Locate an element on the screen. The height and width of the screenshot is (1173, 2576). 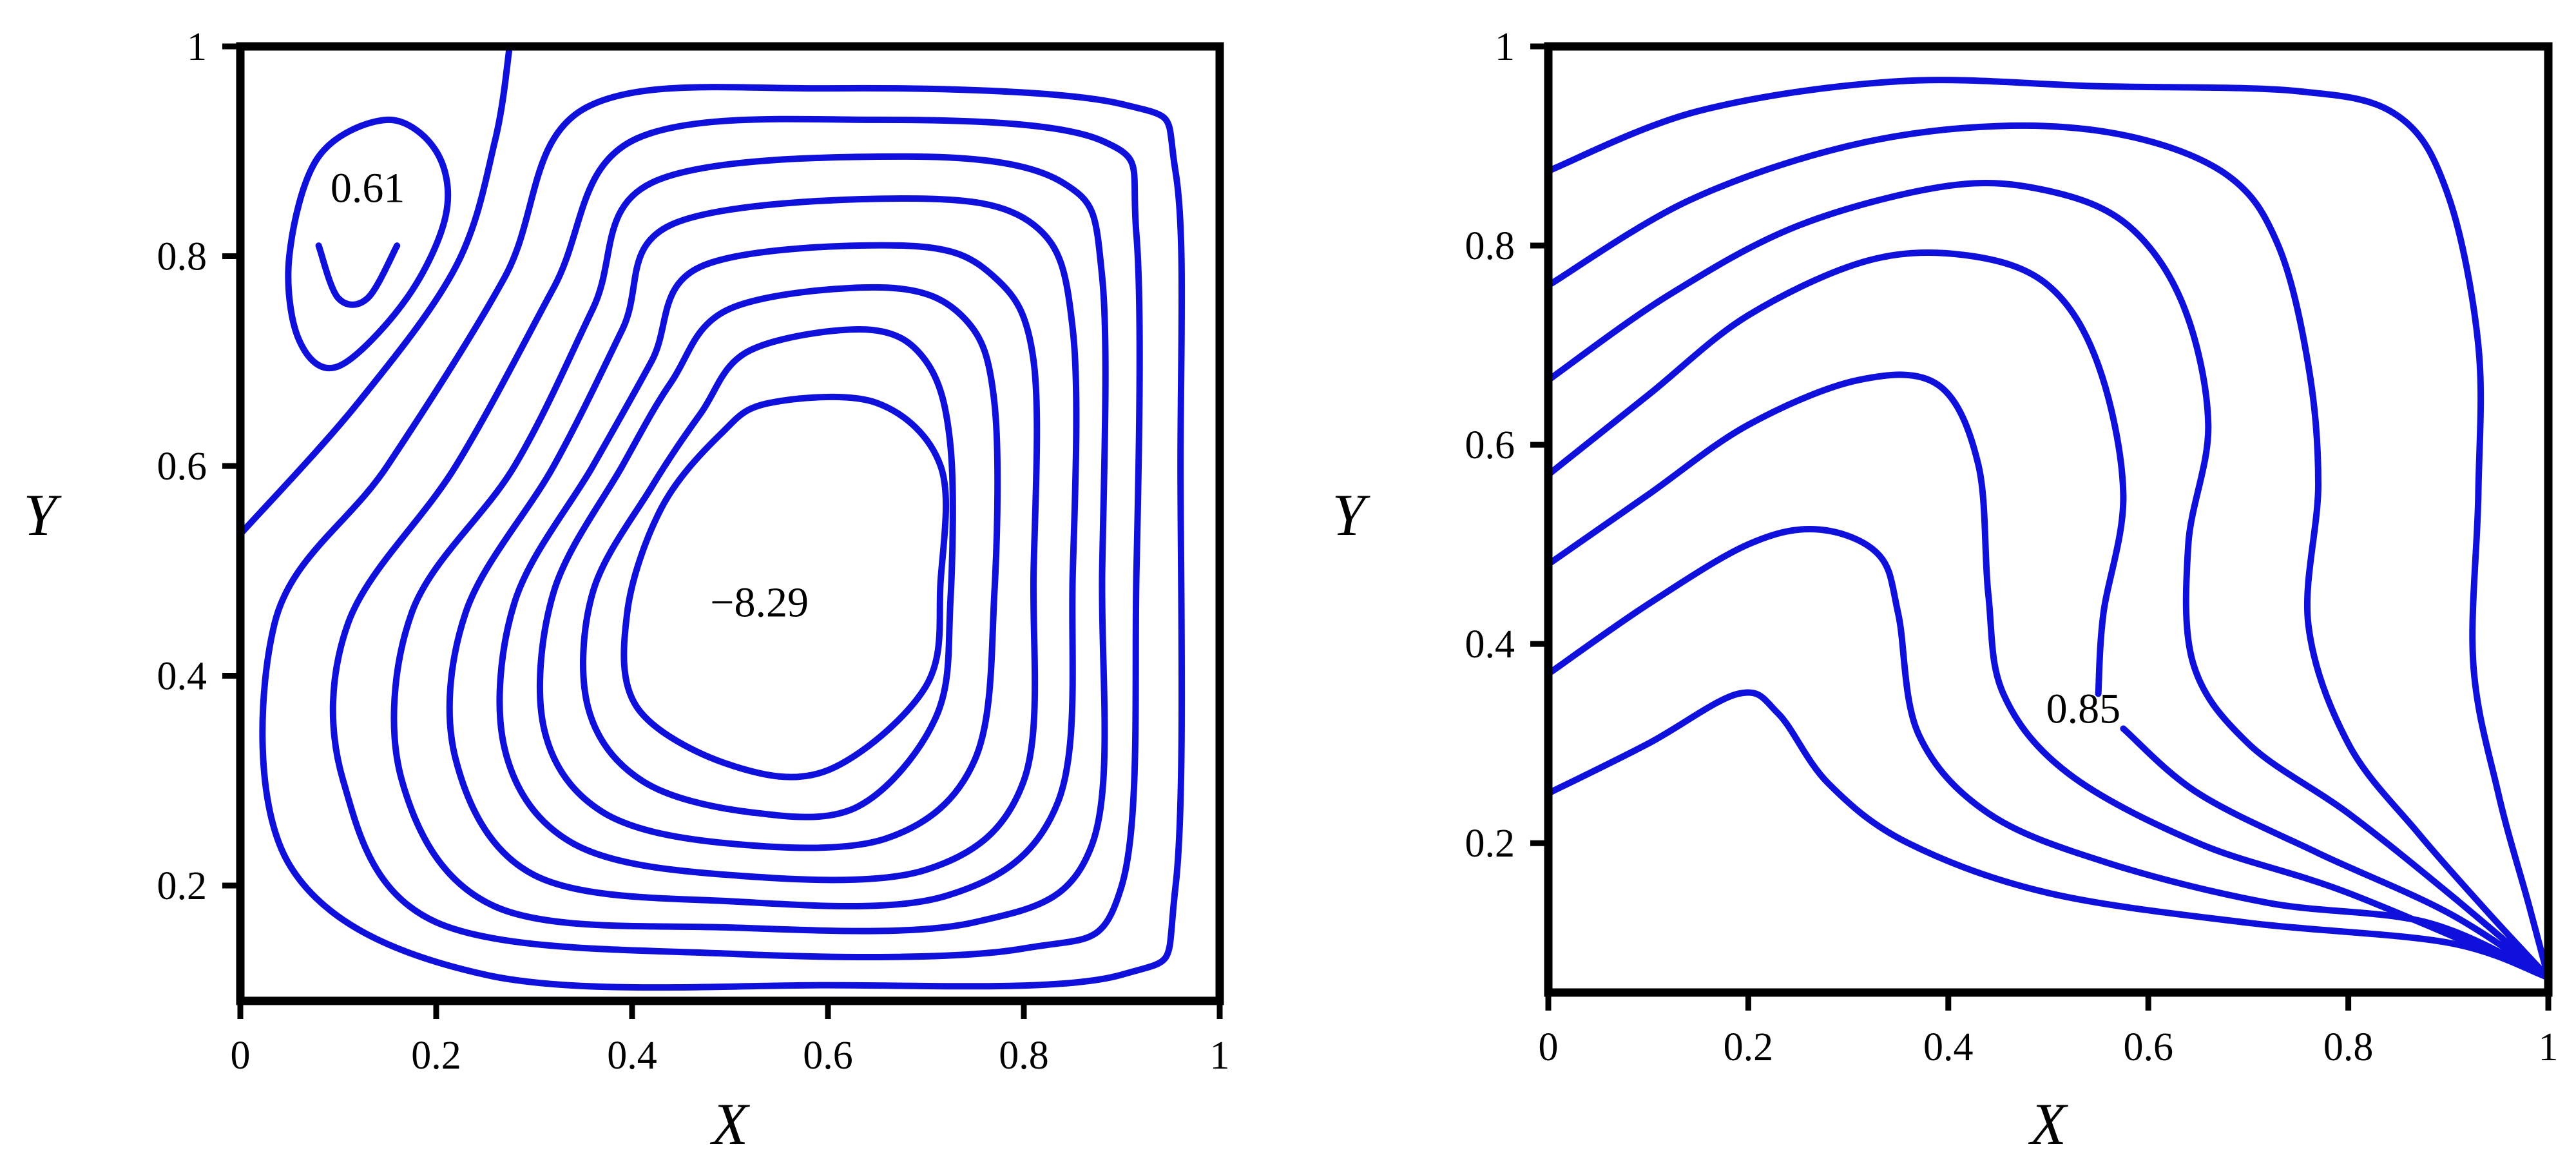
contour-value-label: −8.29 is located at coordinates (759, 602).